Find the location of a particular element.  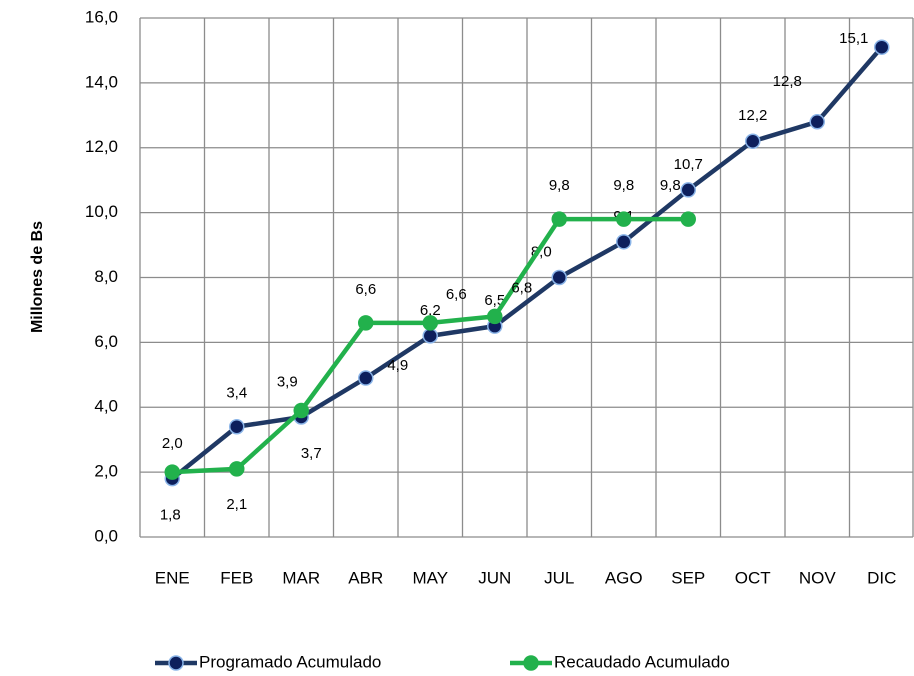

data-label: 4,9 is located at coordinates (397, 365).